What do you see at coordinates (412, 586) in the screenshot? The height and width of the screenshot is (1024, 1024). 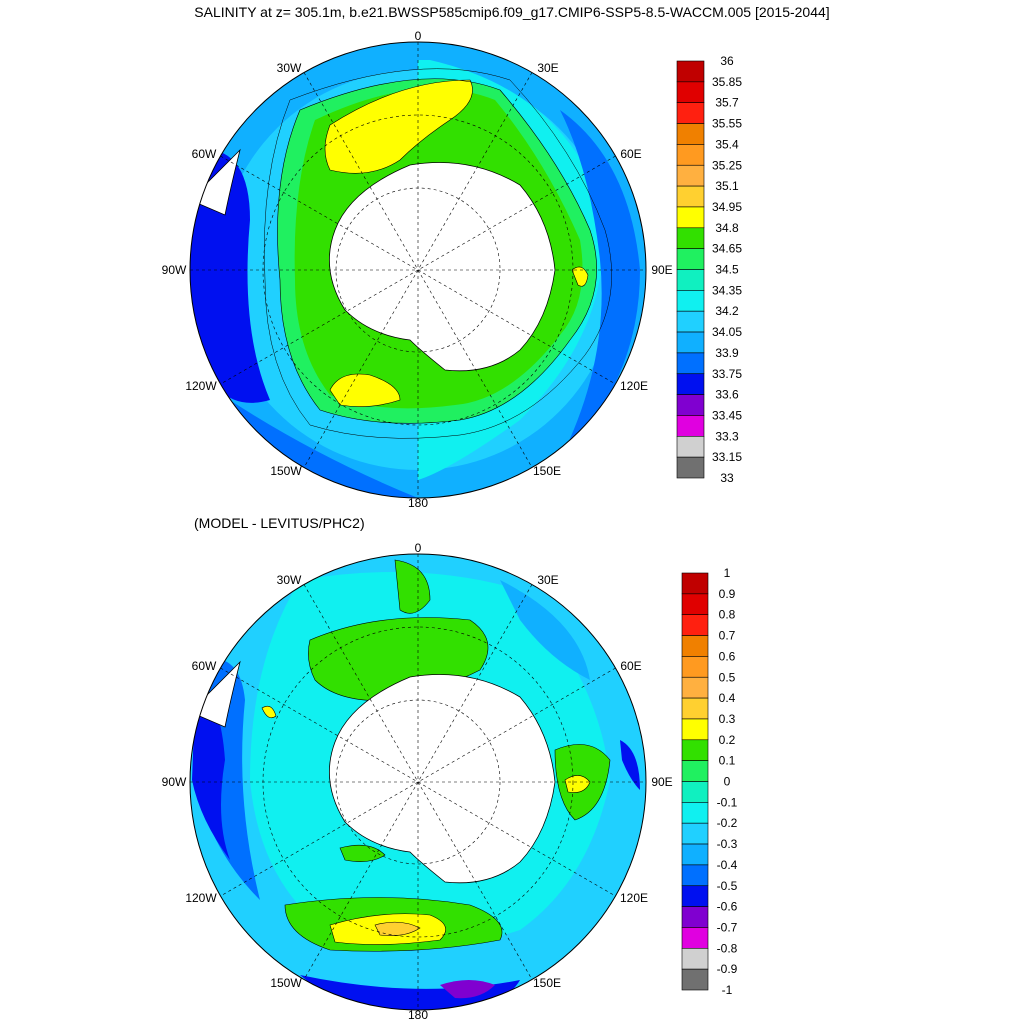 I see `north-green-zone` at bounding box center [412, 586].